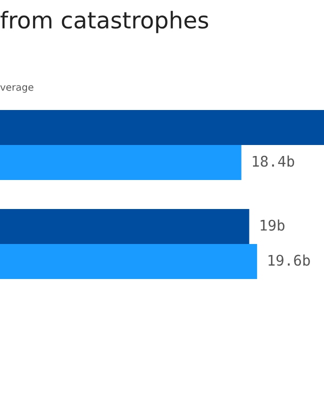 The width and height of the screenshot is (324, 400). Describe the element at coordinates (289, 260) in the screenshot. I see `data-label: 19.6b` at that location.